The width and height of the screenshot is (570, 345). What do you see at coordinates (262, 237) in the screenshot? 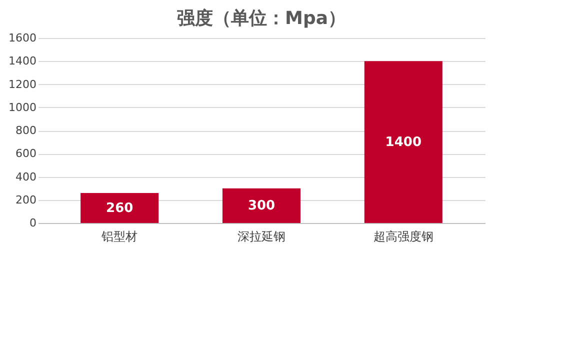
I see `x-tick-label: 深拉延钢` at bounding box center [262, 237].